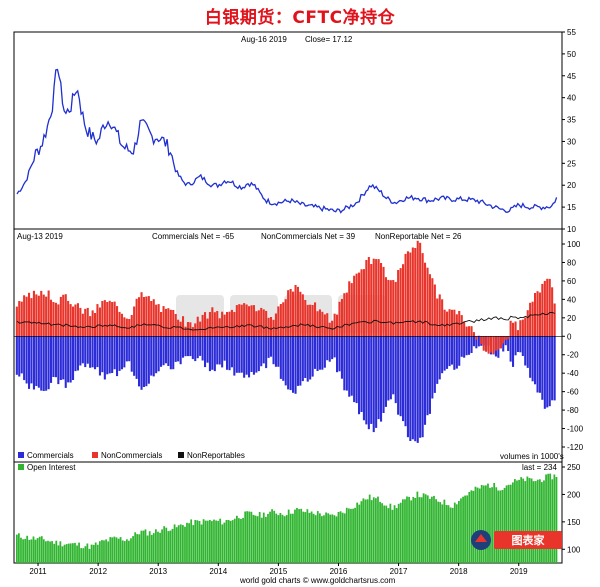 This screenshot has width=600, height=587. I want to click on cot-header-noncommercials: NonCommercials Net = 39, so click(308, 236).